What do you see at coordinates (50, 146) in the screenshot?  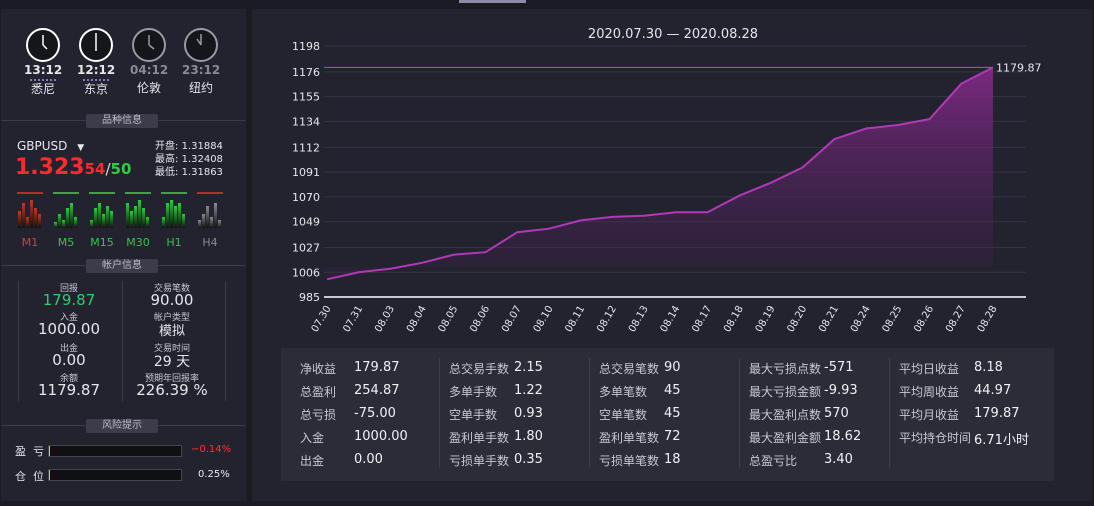 I see `symbol-selector: GBPUSD ▼` at bounding box center [50, 146].